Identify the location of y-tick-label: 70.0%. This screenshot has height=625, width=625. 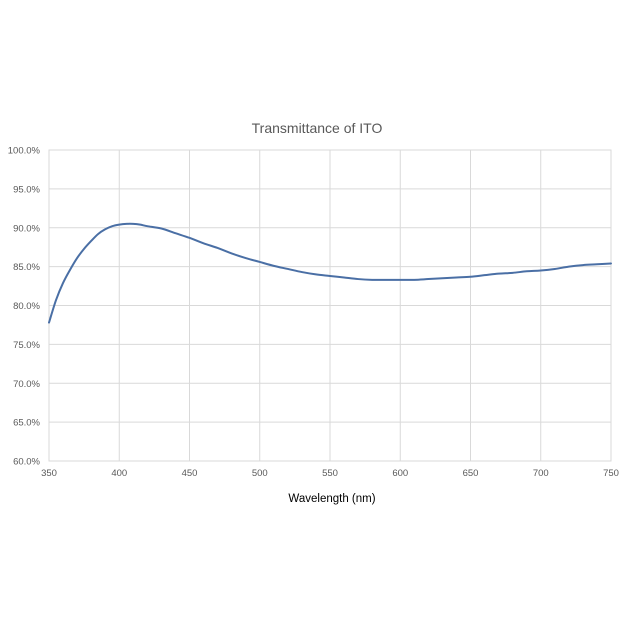
(26, 384).